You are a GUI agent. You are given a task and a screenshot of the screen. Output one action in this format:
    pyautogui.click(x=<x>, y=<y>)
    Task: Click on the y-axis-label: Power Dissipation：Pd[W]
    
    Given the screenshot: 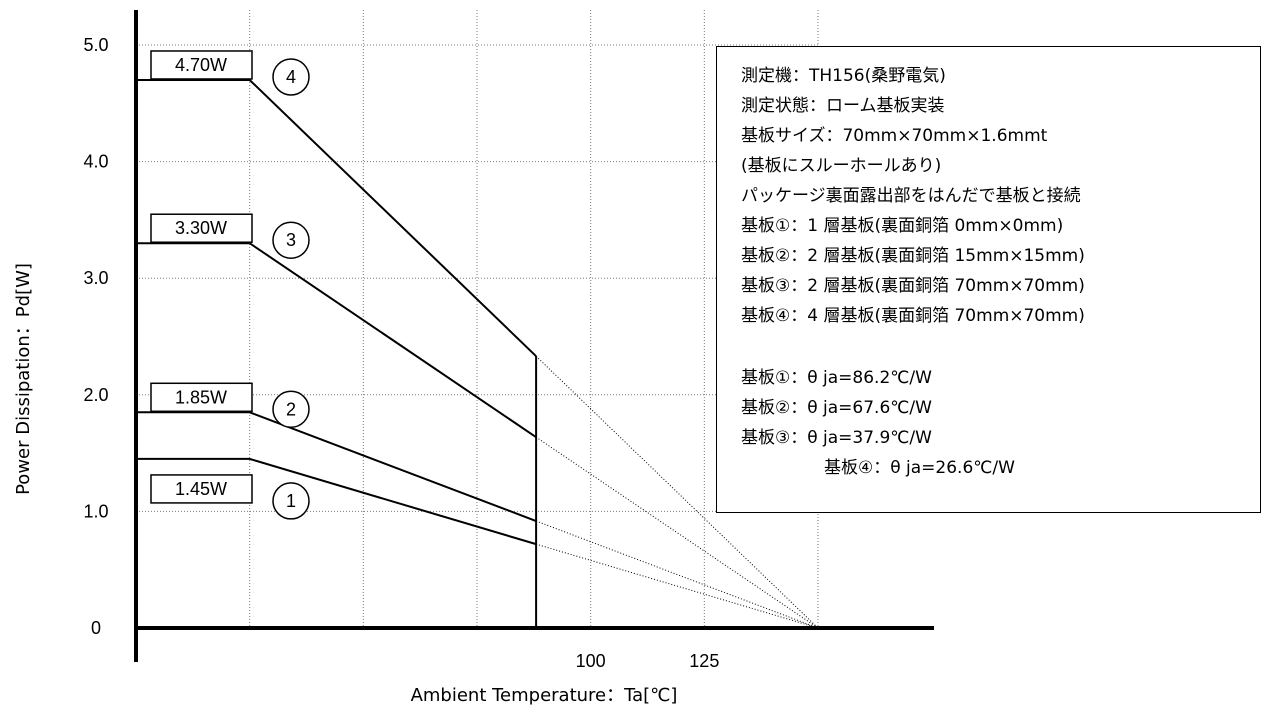 What is the action you would take?
    pyautogui.click(x=23, y=379)
    